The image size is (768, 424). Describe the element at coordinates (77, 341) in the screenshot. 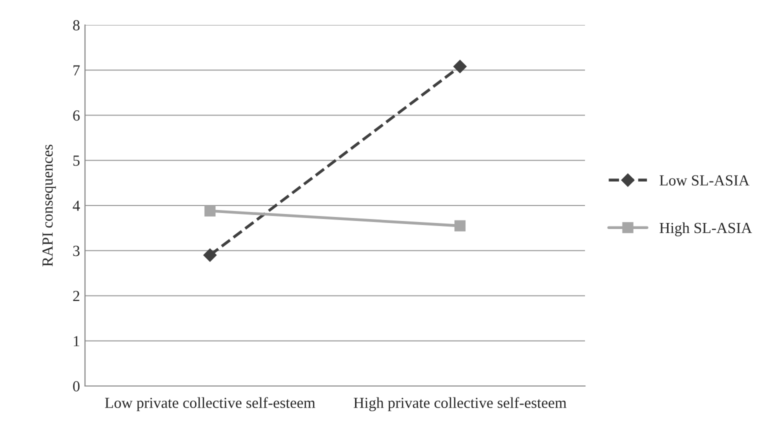

I see `y-tick-label: 1` at that location.